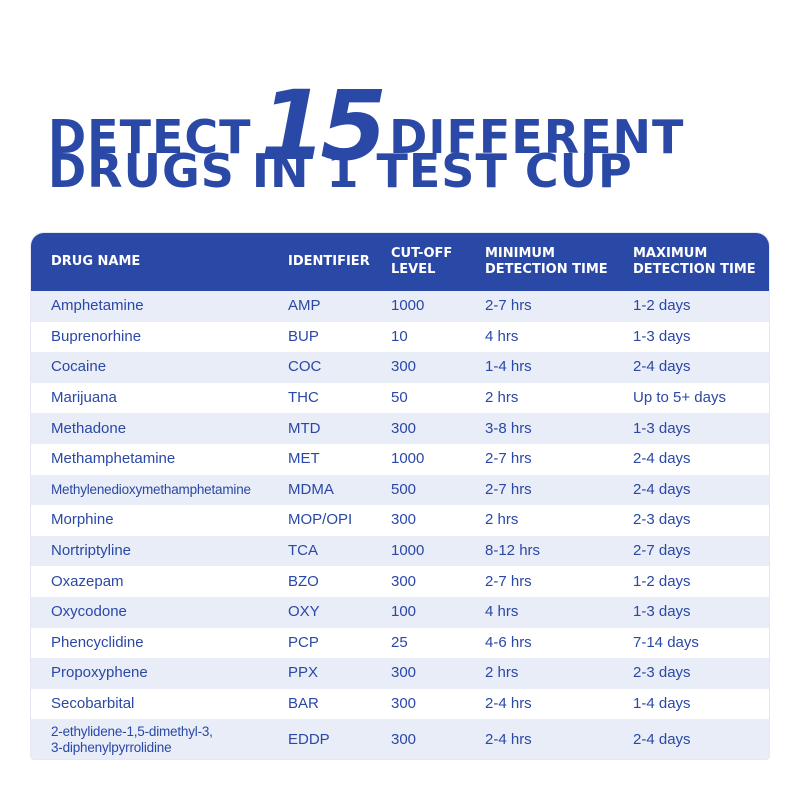 The image size is (800, 800). Describe the element at coordinates (89, 612) in the screenshot. I see `table-cell: Oxycodone` at that location.